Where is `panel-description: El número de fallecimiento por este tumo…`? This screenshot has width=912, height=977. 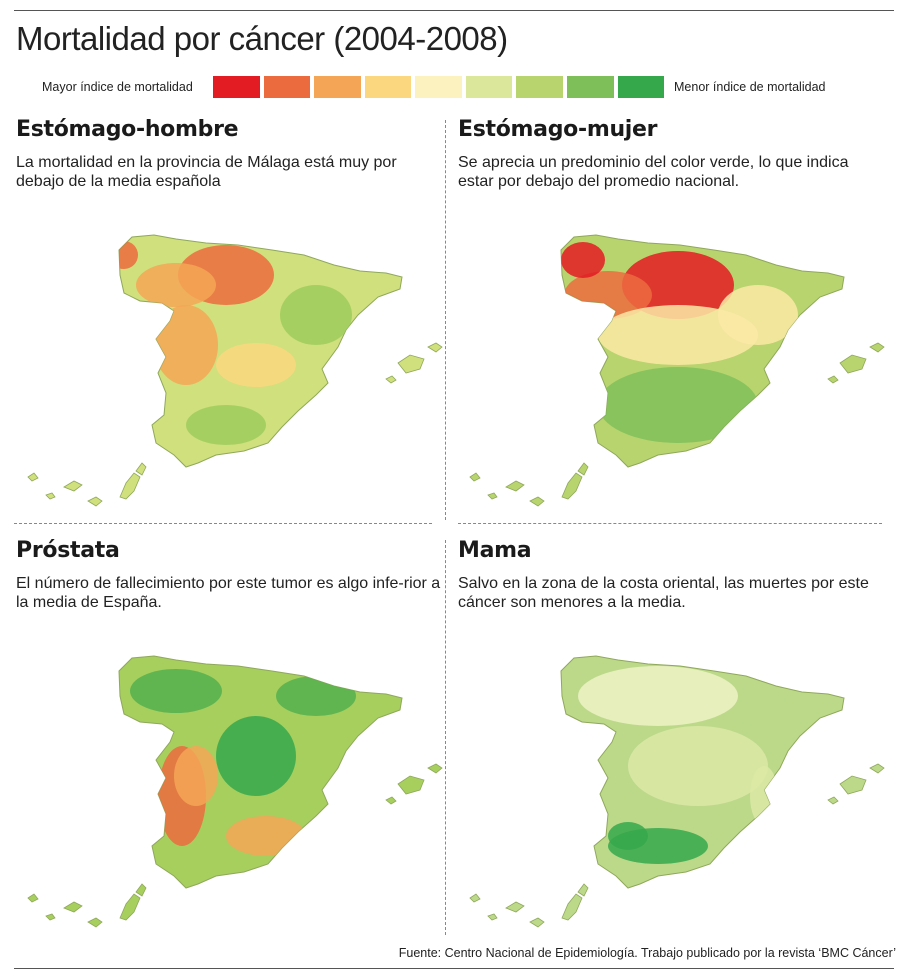 panel-description: El número de fallecimiento por este tumo… is located at coordinates (228, 593).